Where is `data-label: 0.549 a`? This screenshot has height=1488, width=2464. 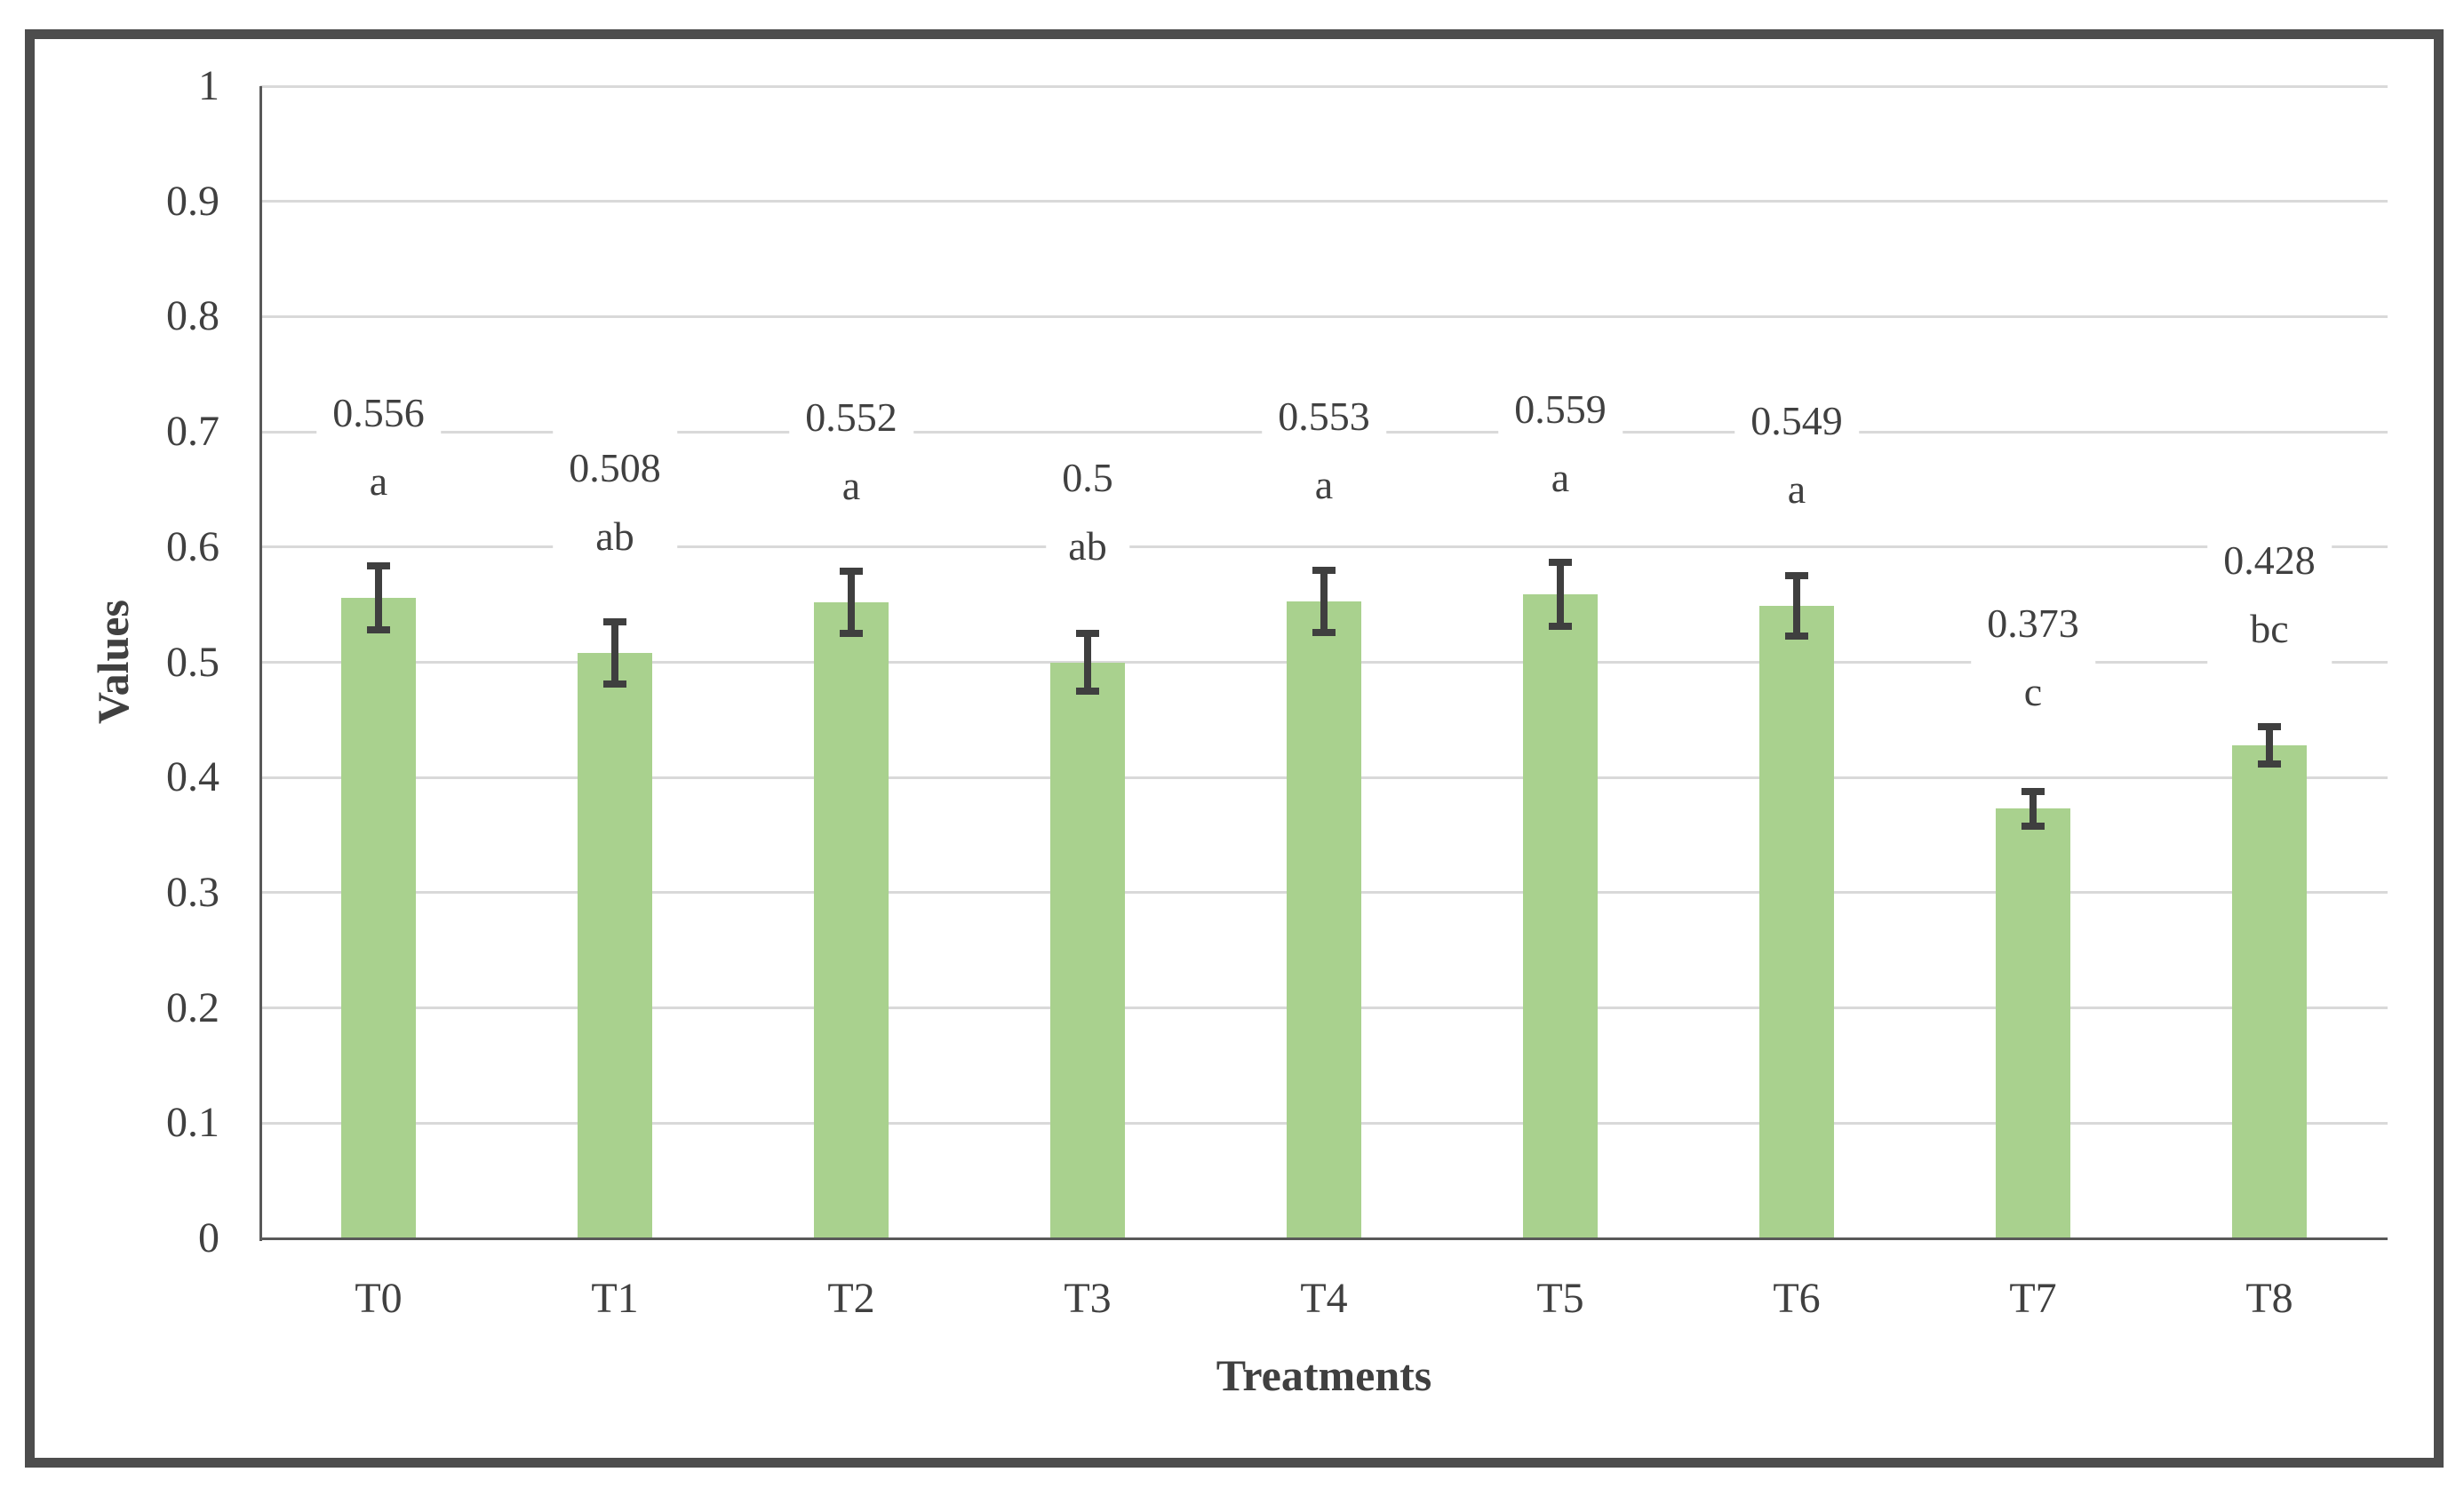 data-label: 0.549 a is located at coordinates (1796, 455).